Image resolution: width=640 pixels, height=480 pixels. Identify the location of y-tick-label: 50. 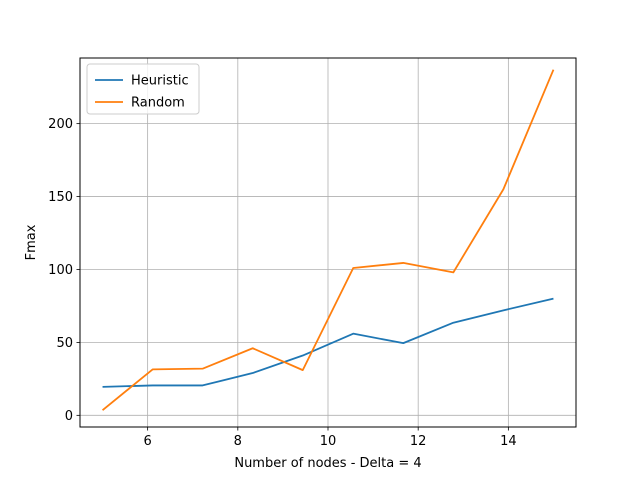
(64, 343).